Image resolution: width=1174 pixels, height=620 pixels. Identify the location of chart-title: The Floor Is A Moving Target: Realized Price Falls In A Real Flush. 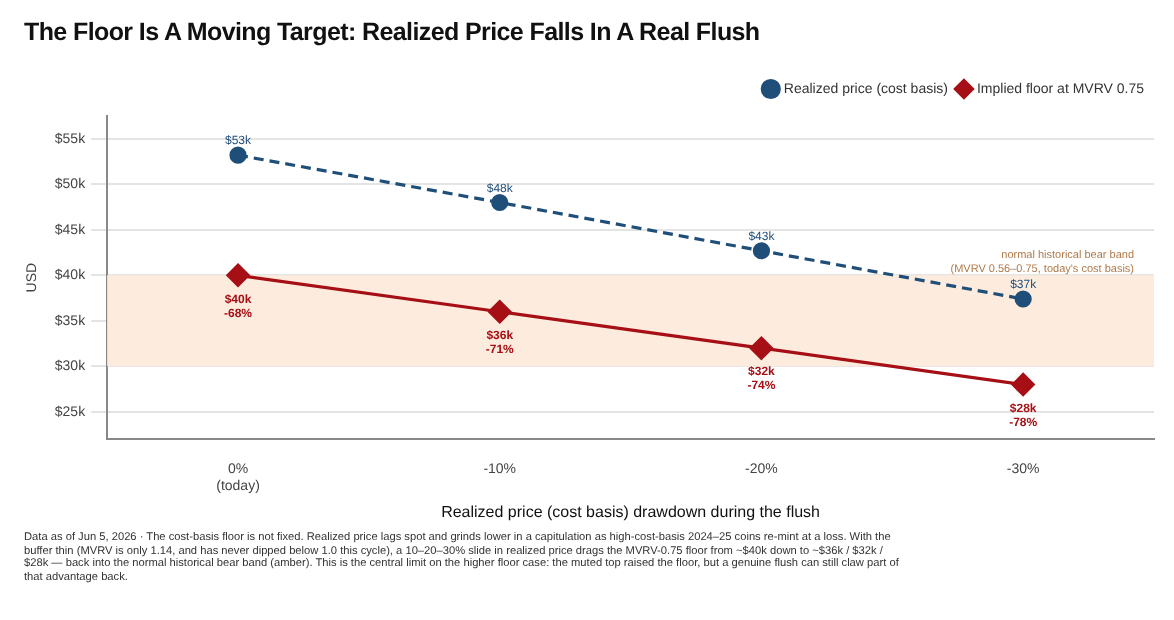
(392, 32).